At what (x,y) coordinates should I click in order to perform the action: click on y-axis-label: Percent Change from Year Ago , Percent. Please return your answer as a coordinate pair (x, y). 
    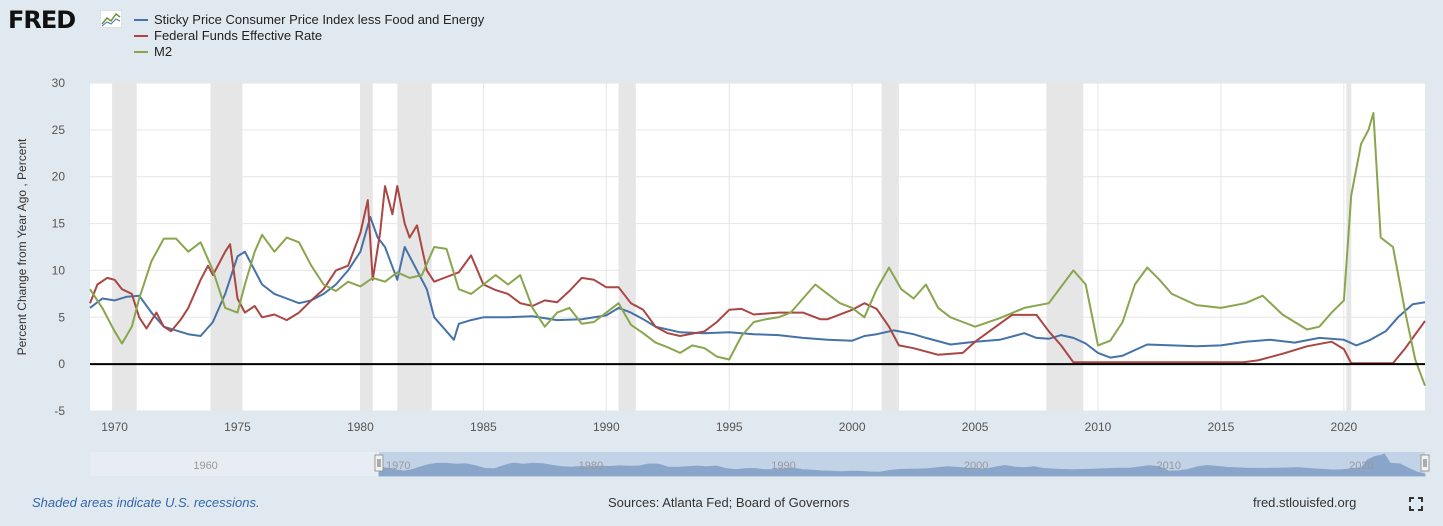
    Looking at the image, I should click on (22, 246).